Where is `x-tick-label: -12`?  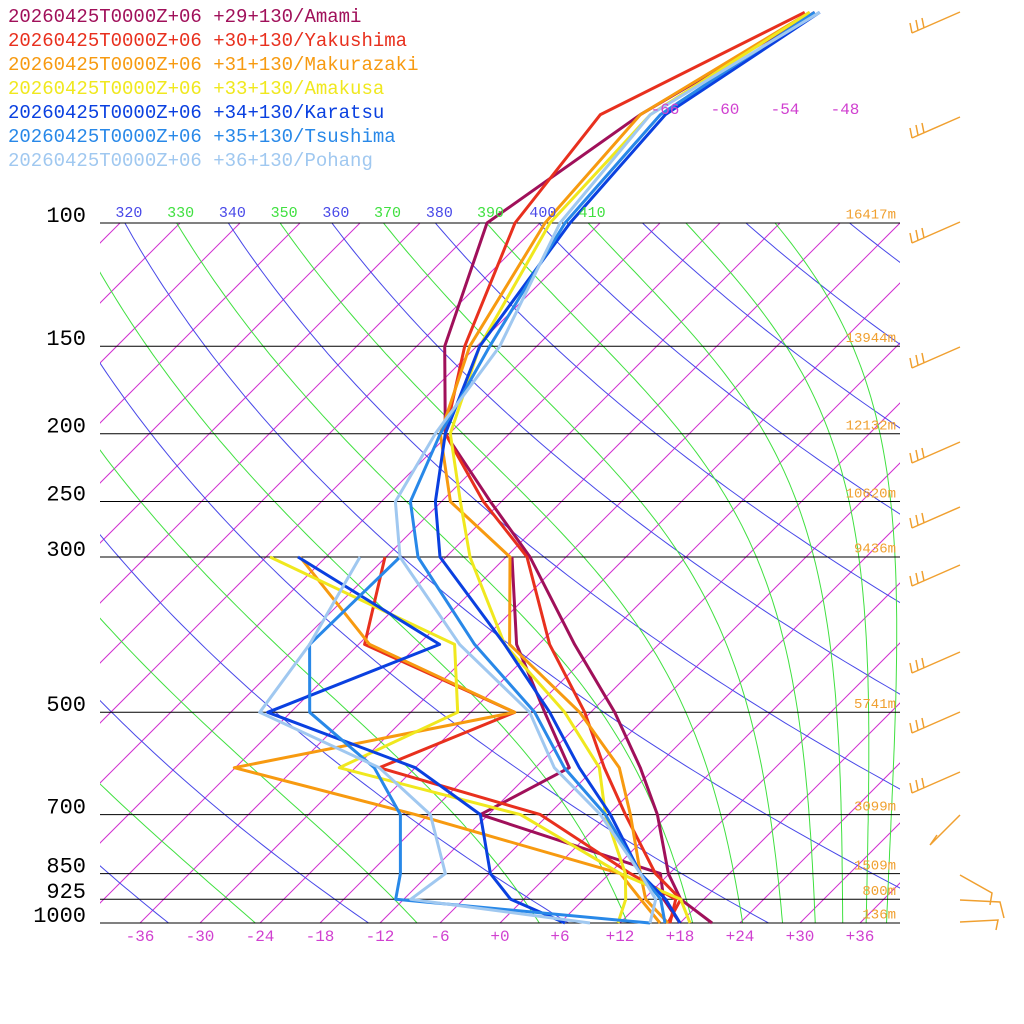 x-tick-label: -12 is located at coordinates (380, 937).